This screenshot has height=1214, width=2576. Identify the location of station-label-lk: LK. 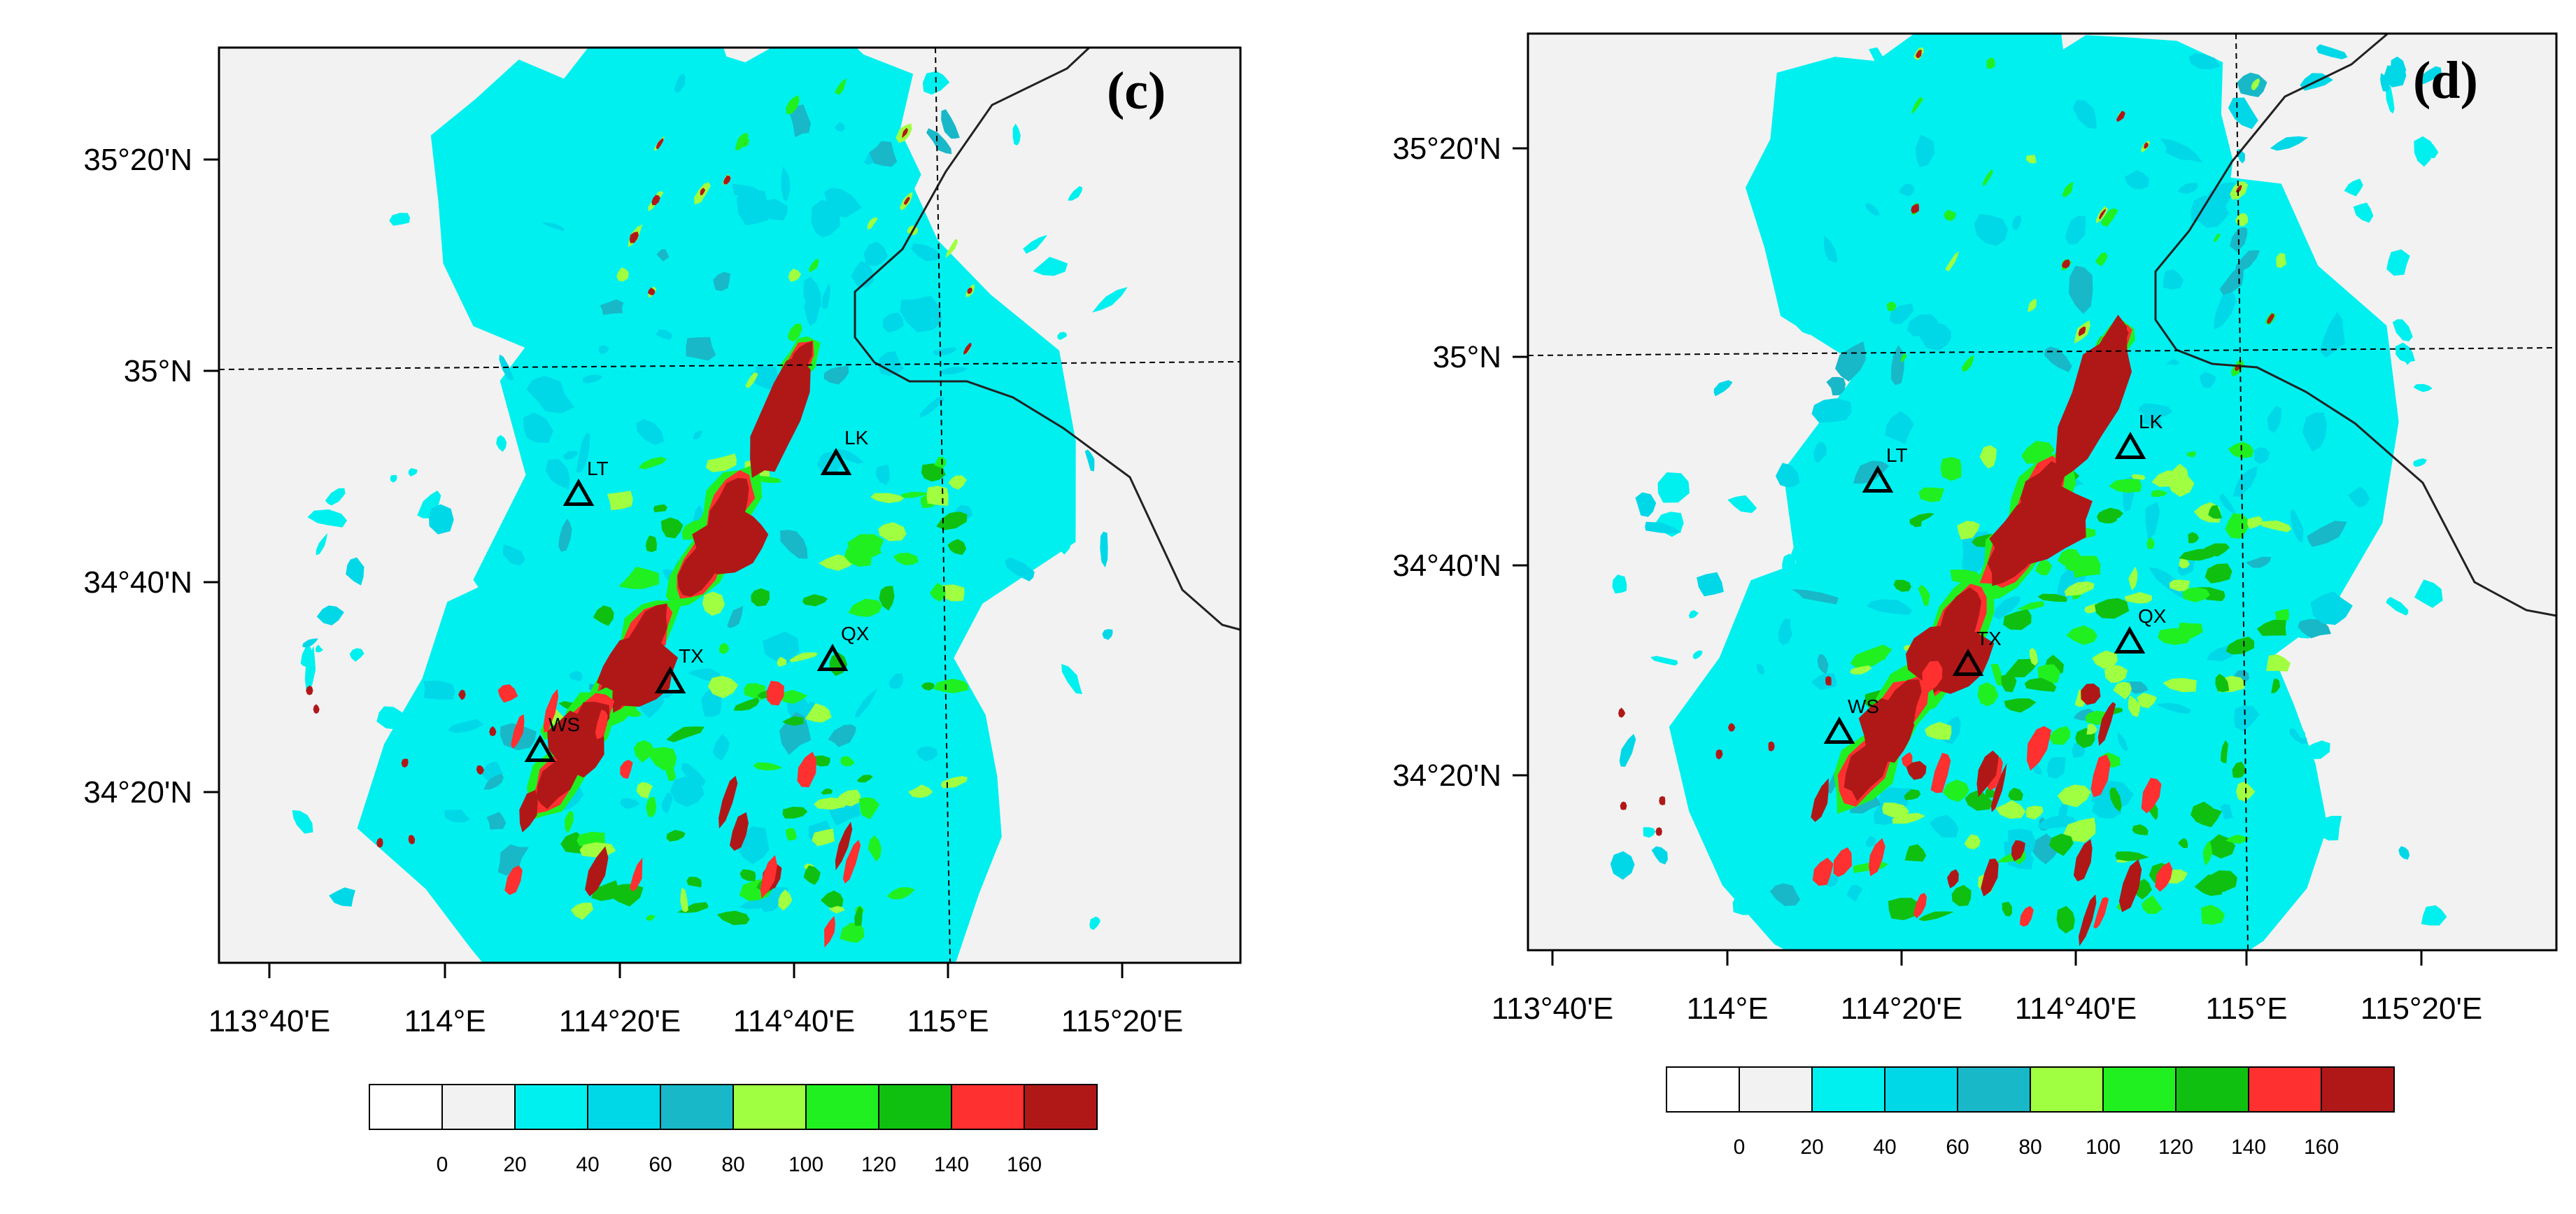
(2151, 421).